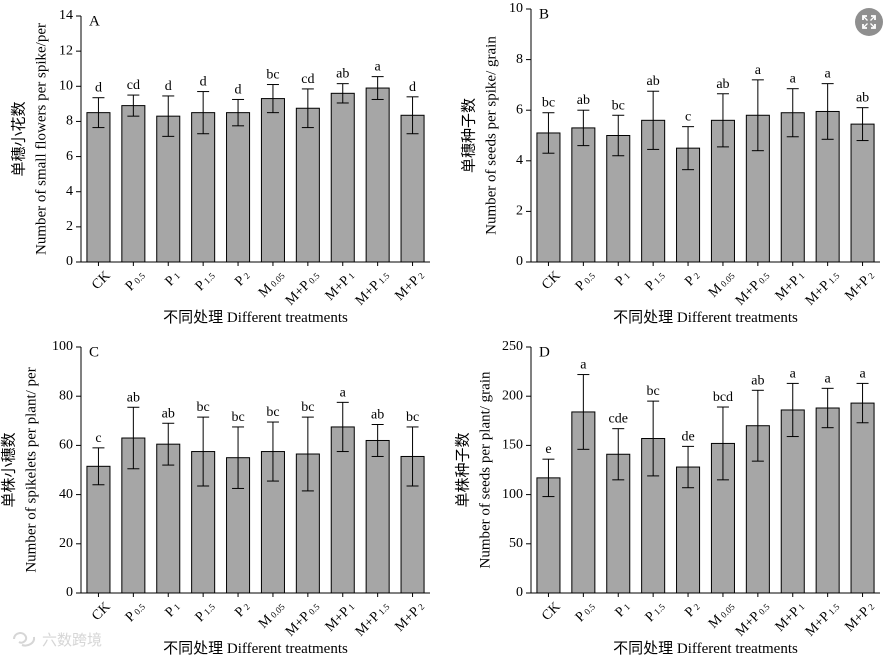  Describe the element at coordinates (462, 469) in the screenshot. I see `y-axis-label-cn: 单株种子数` at that location.